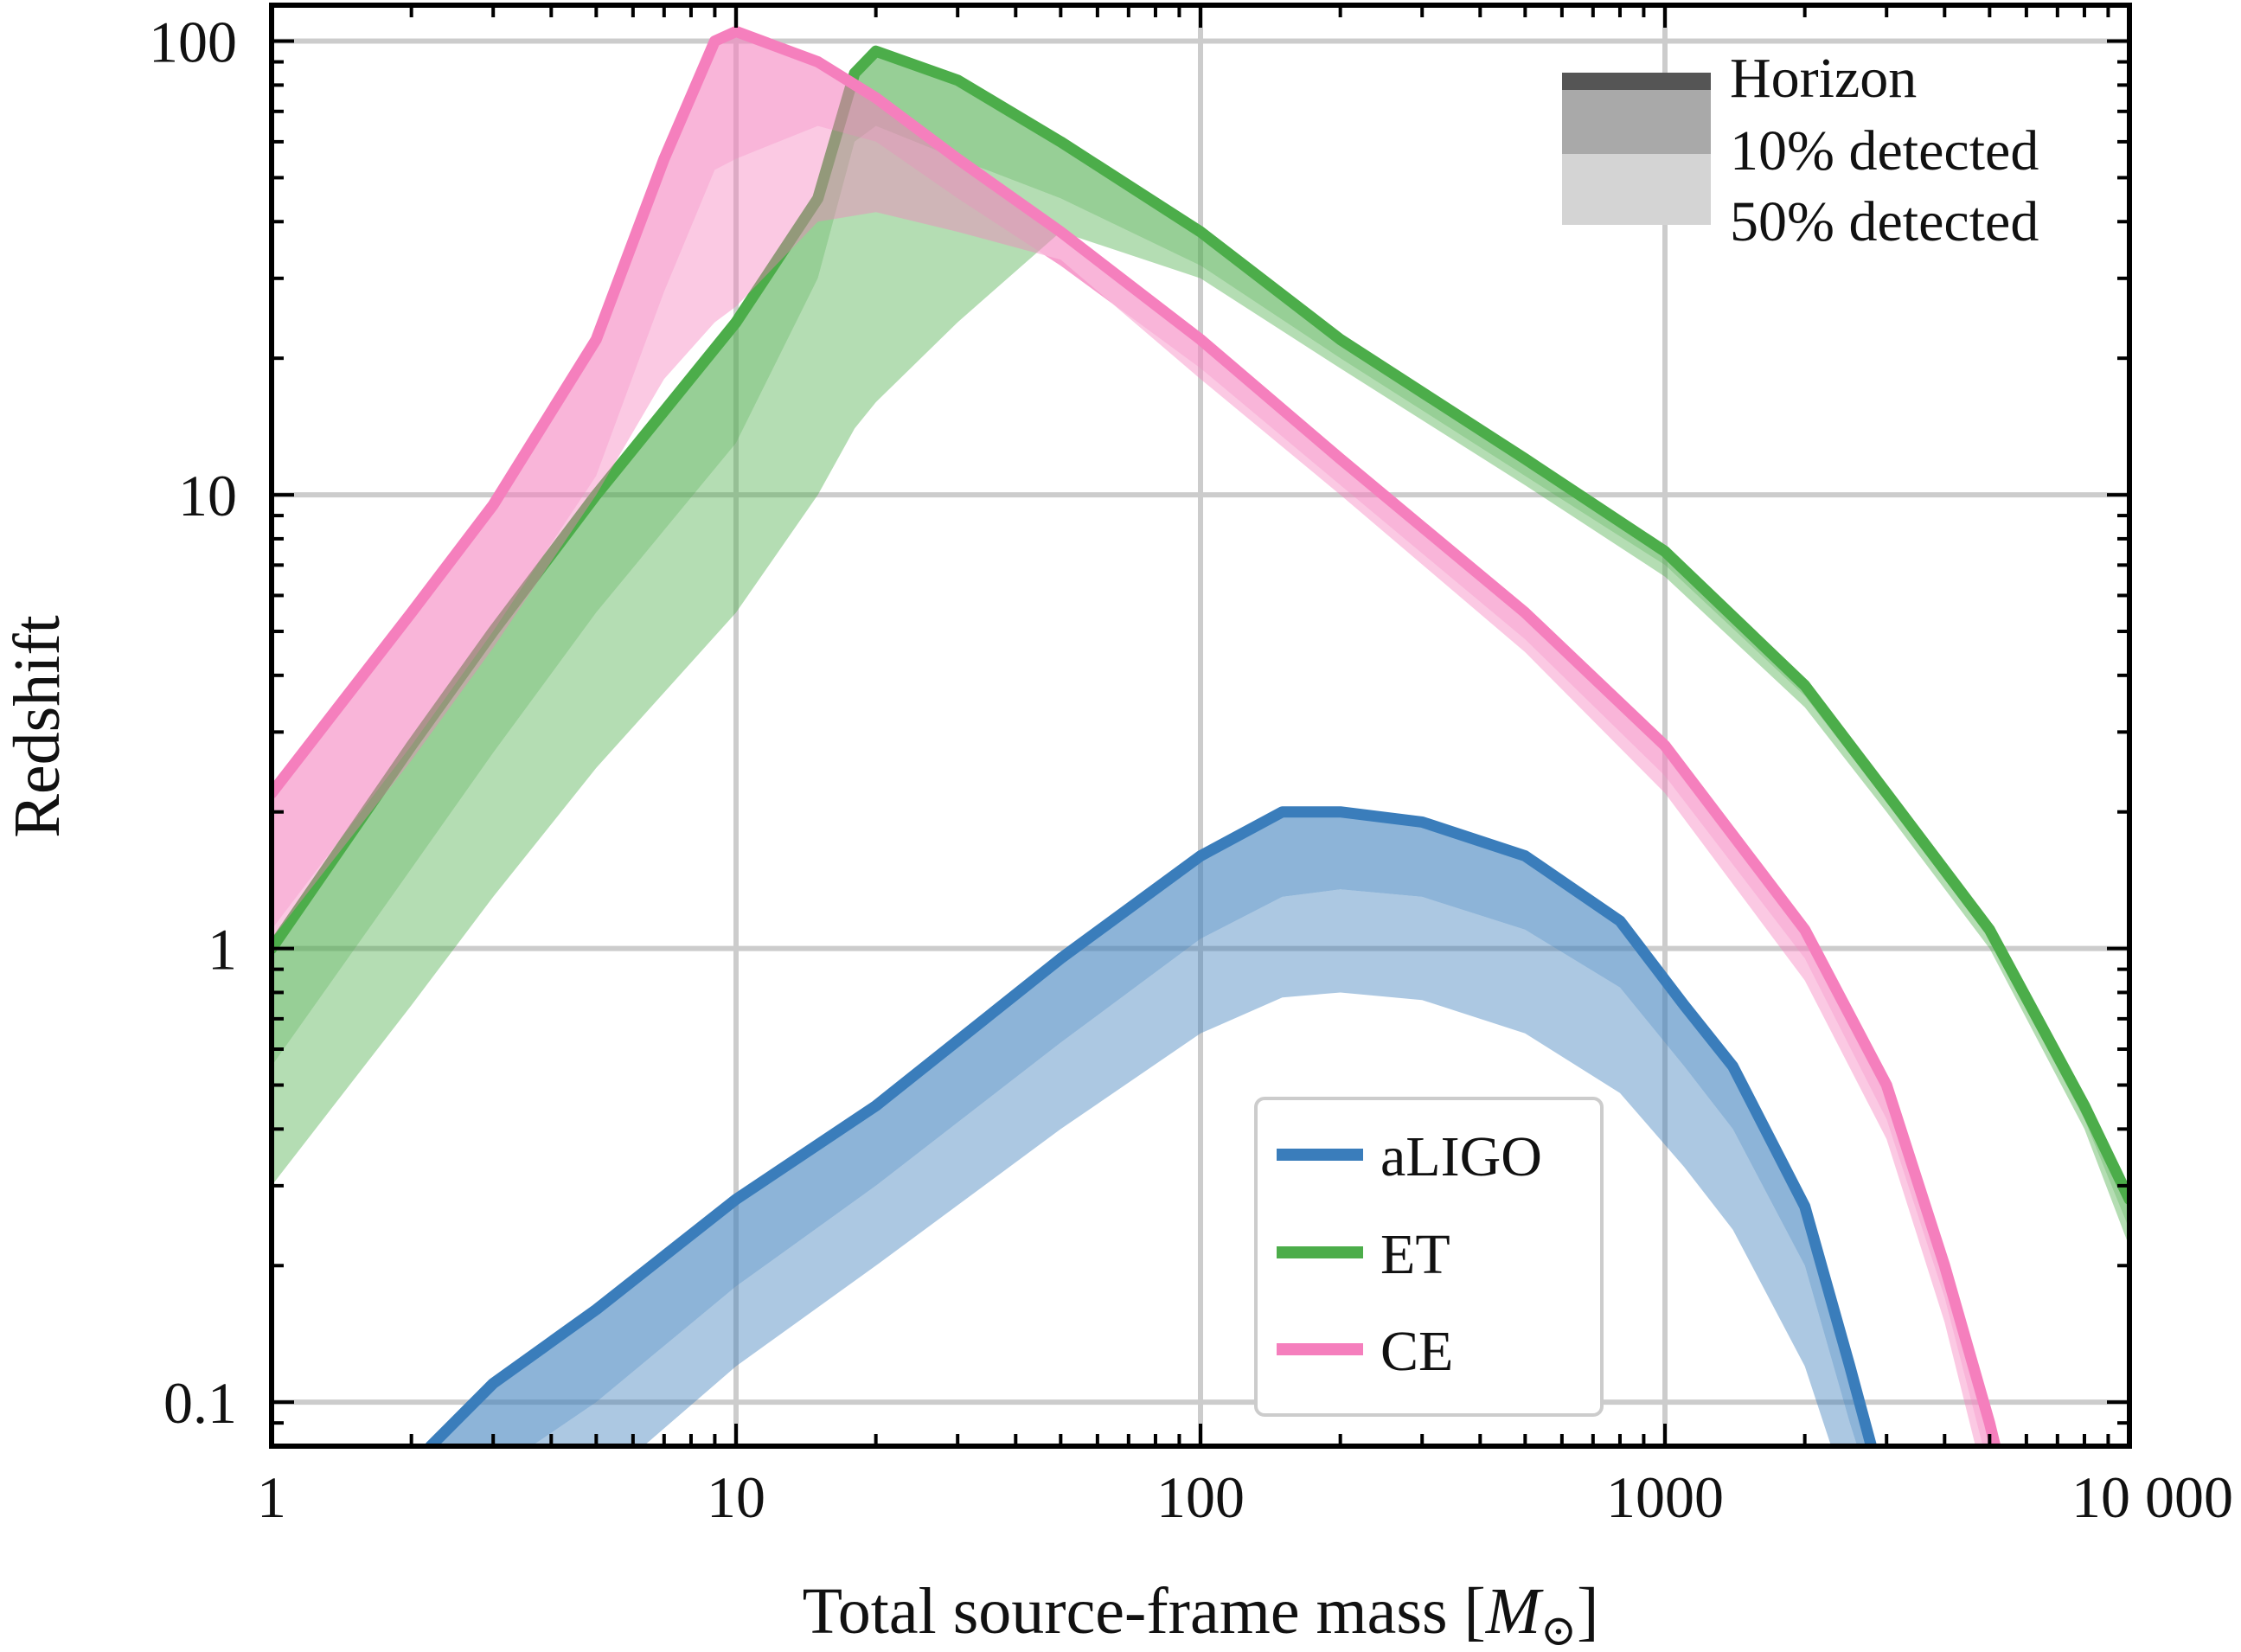  Describe the element at coordinates (193, 723) in the screenshot. I see `y-tick-labels: 0.1 1 10 100` at that location.